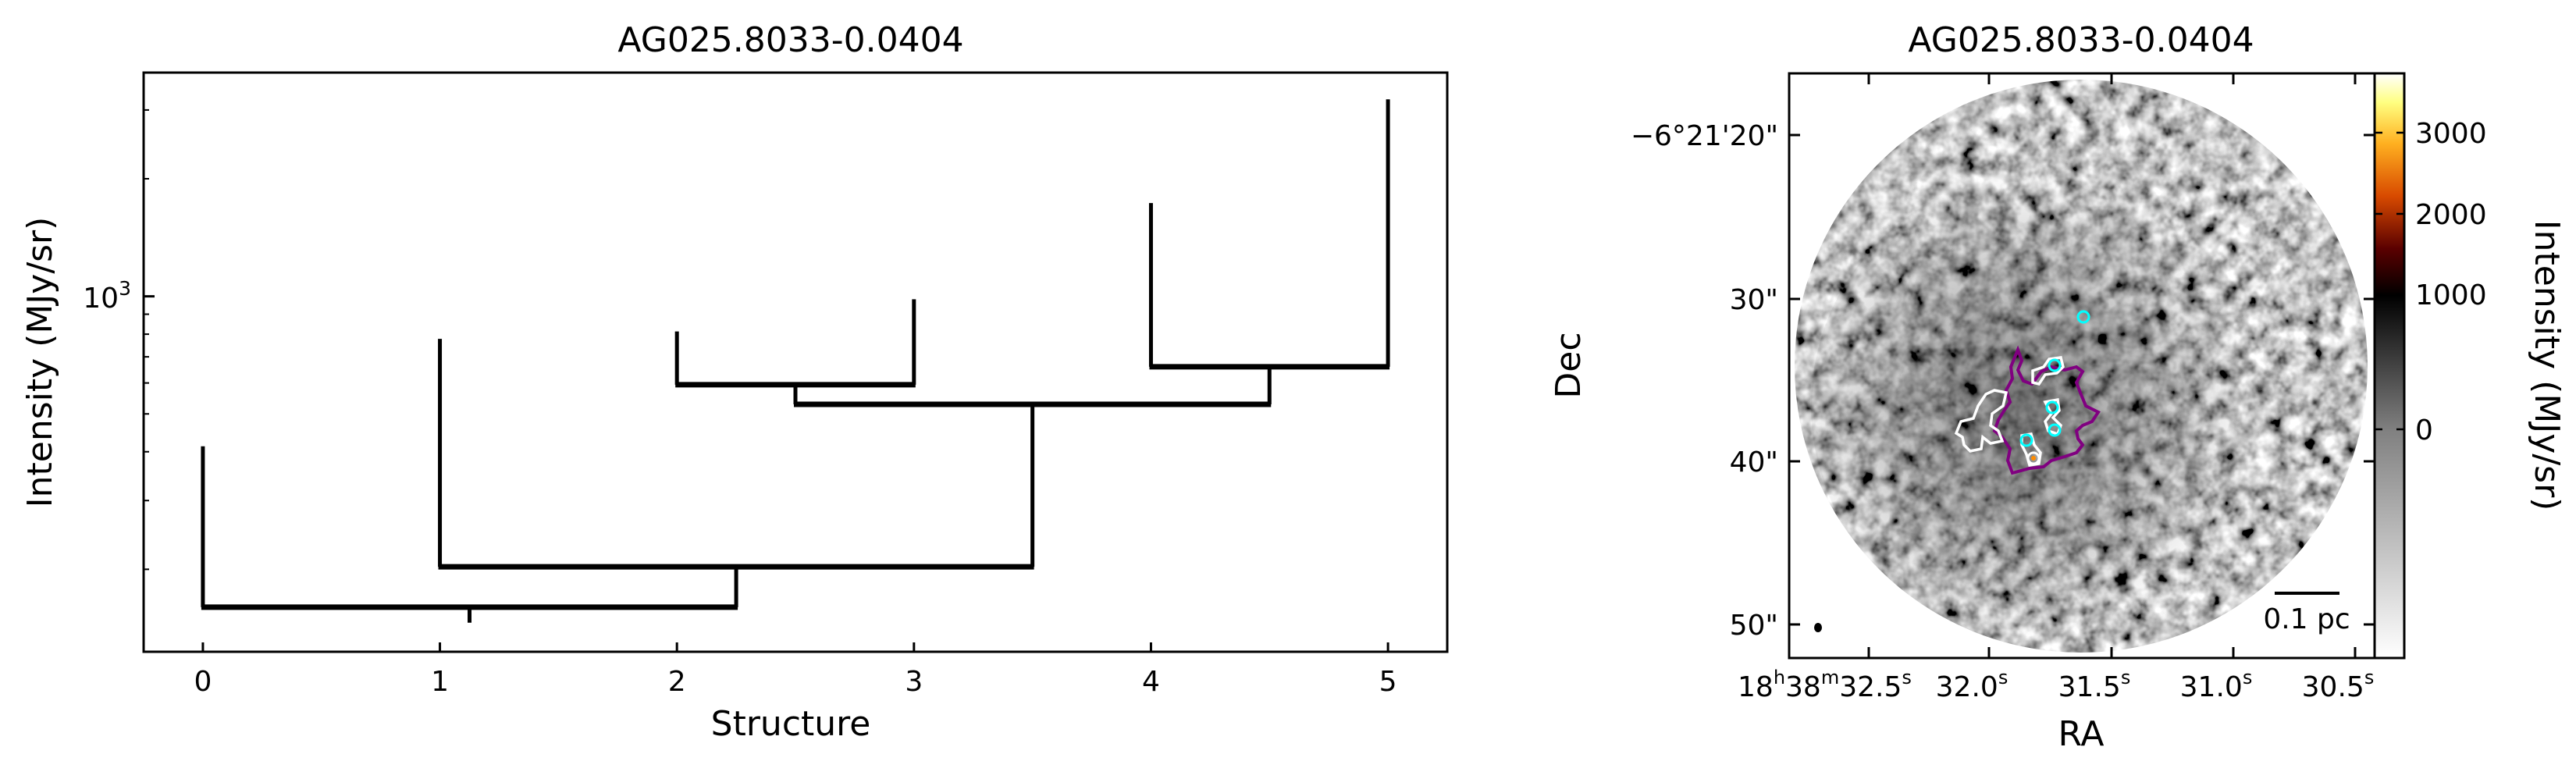 This screenshot has height=779, width=2576. I want to click on dec-tick-label: 50", so click(1754, 626).